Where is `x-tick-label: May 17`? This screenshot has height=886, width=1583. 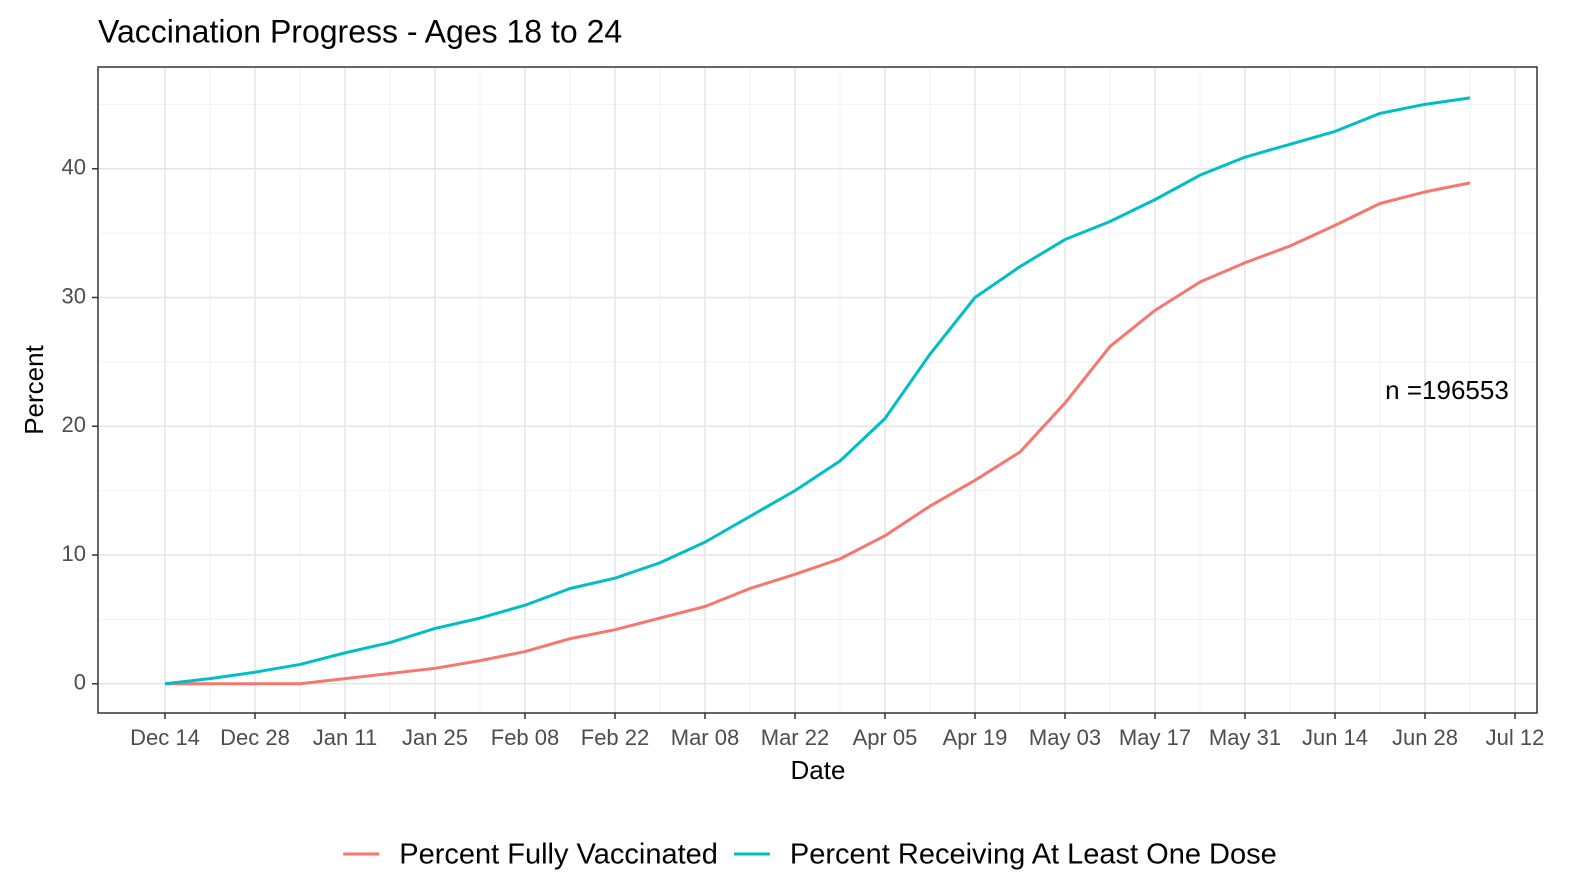
x-tick-label: May 17 is located at coordinates (1155, 737).